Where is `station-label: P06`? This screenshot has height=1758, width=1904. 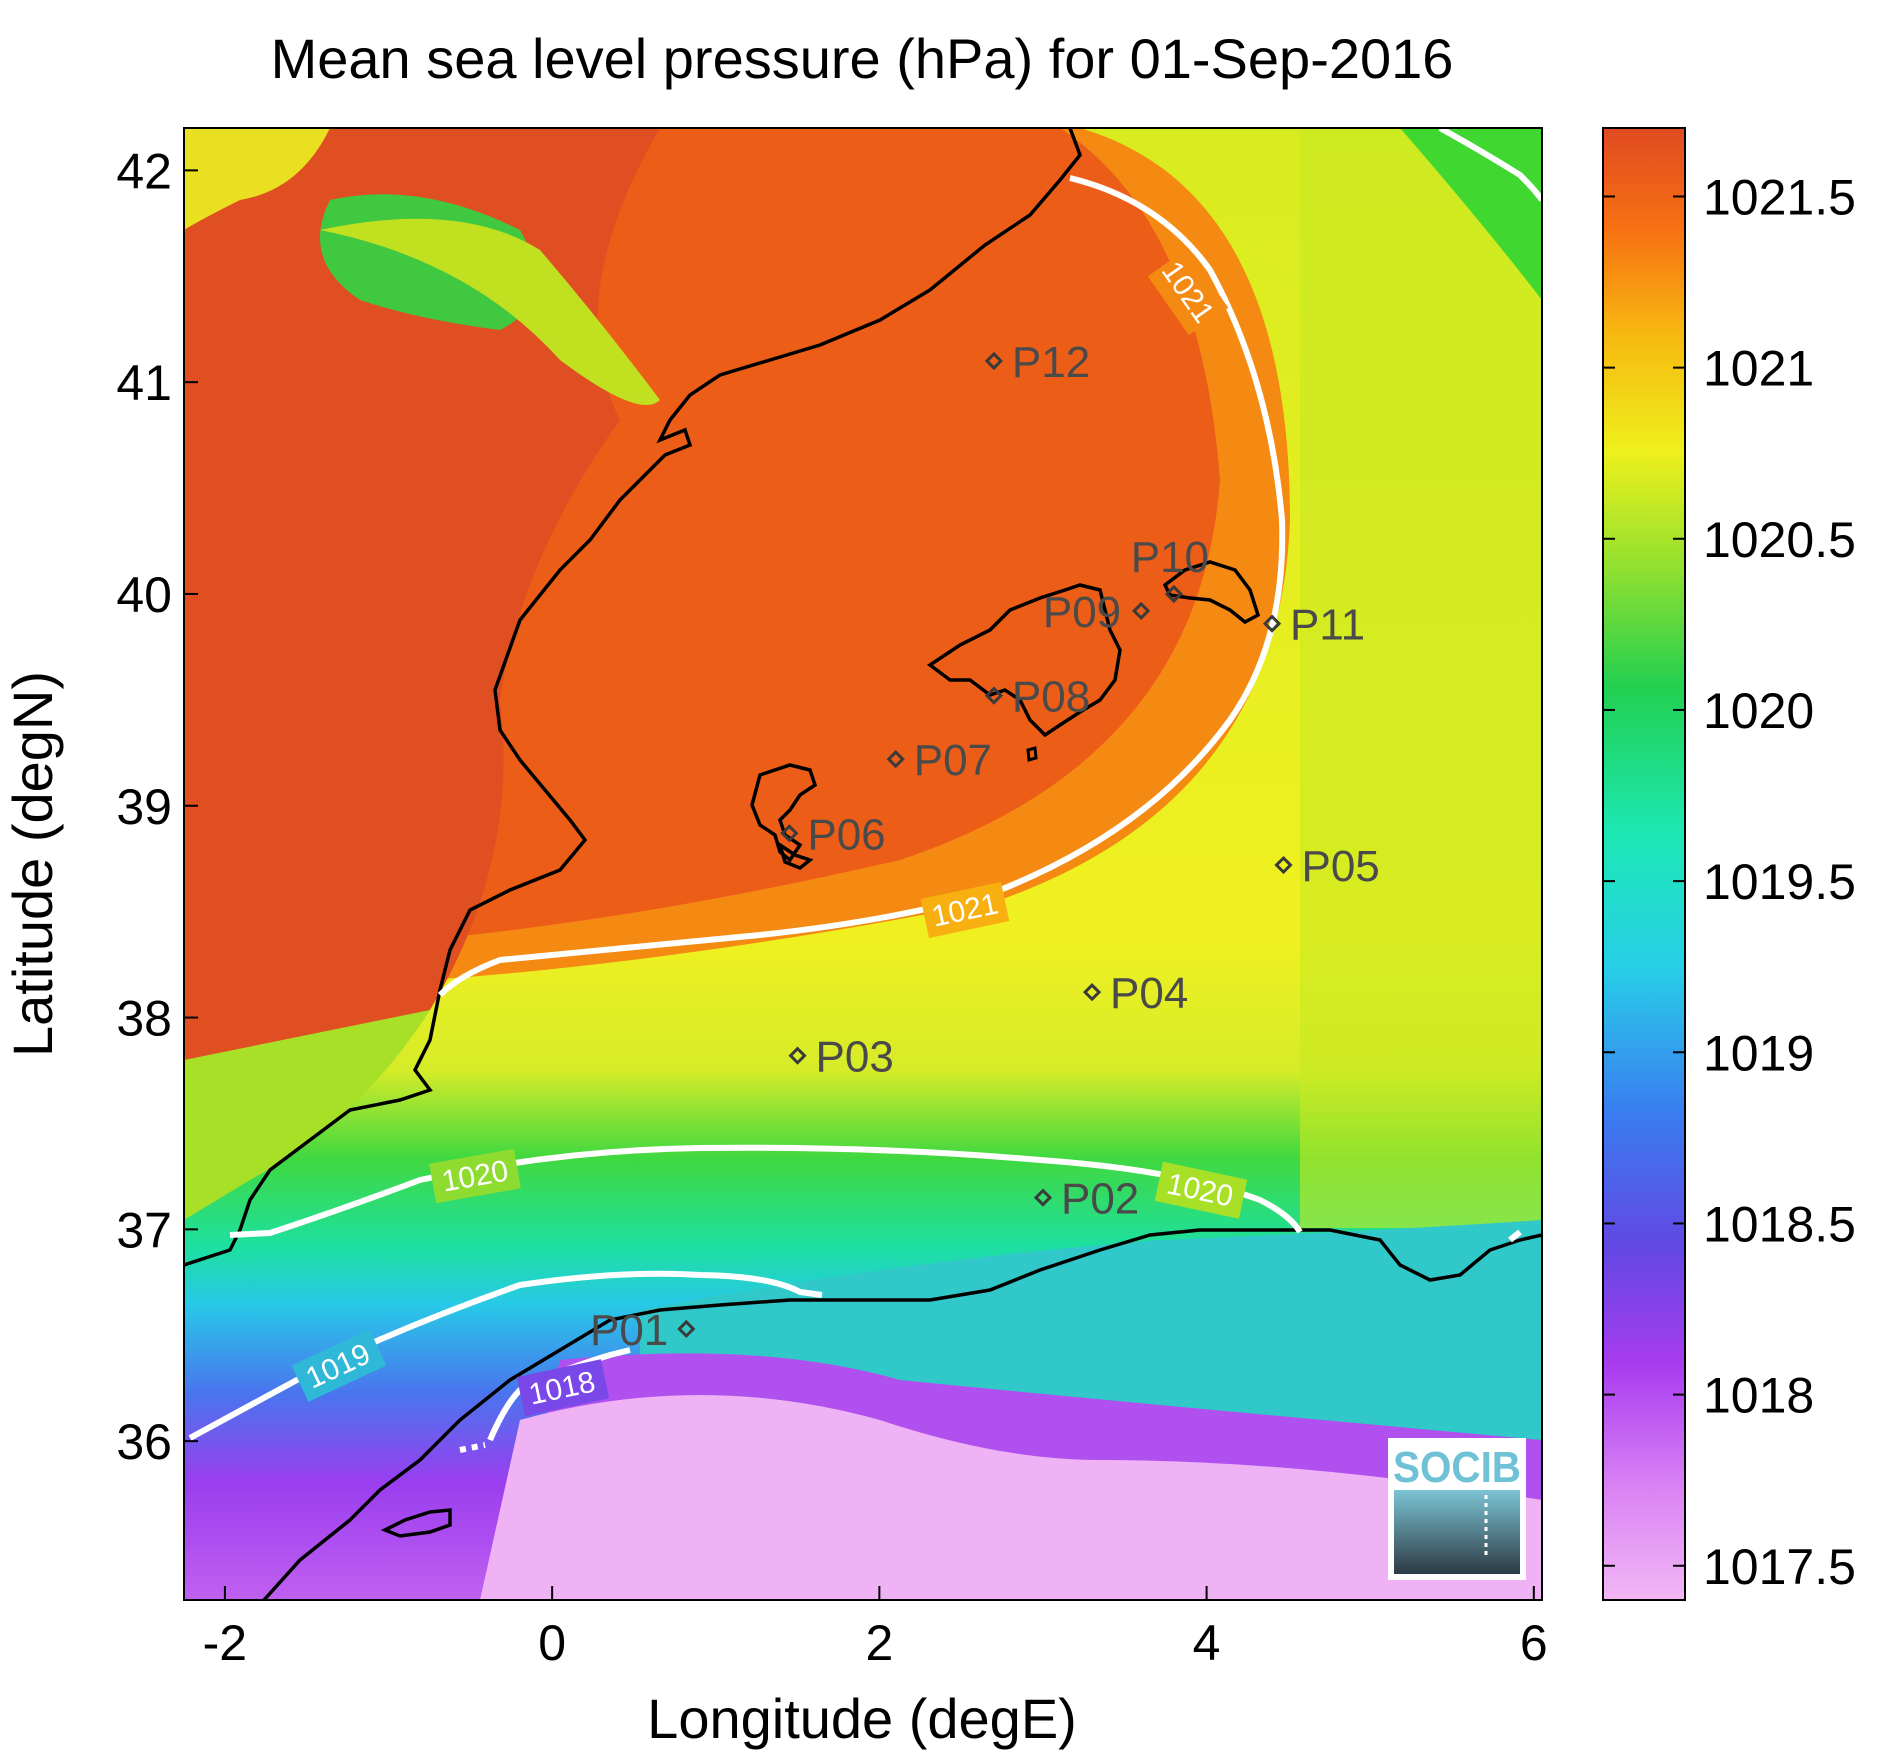
station-label: P06 is located at coordinates (846, 834).